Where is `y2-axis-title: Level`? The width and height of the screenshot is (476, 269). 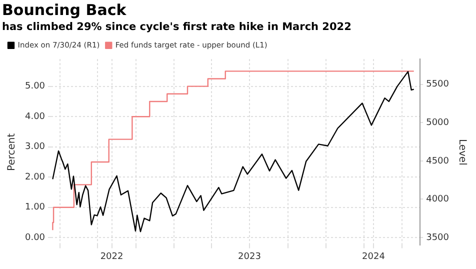
y2-axis-title: Level is located at coordinates (462, 152).